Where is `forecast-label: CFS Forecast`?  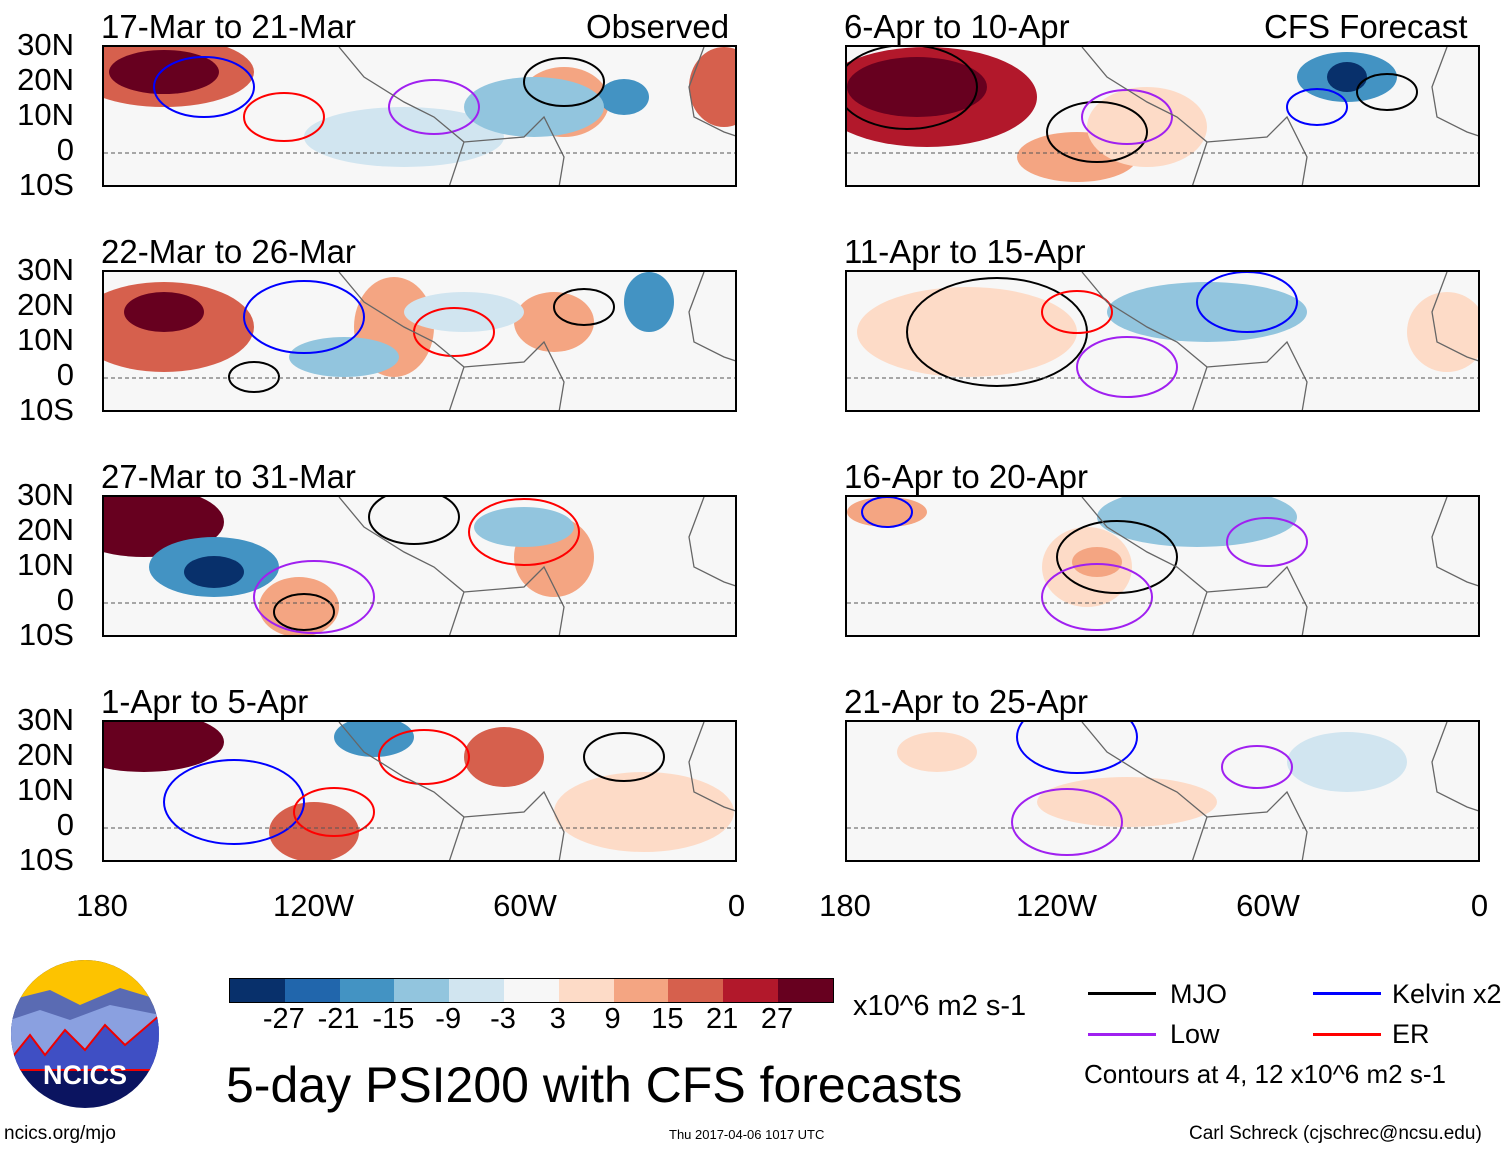 forecast-label: CFS Forecast is located at coordinates (1366, 26).